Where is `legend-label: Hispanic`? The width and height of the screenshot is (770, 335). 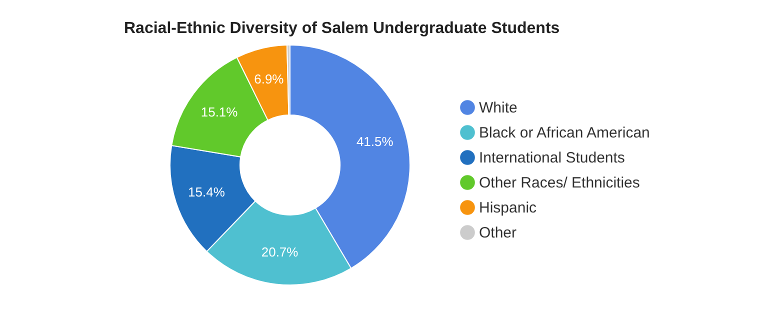 legend-label: Hispanic is located at coordinates (508, 208).